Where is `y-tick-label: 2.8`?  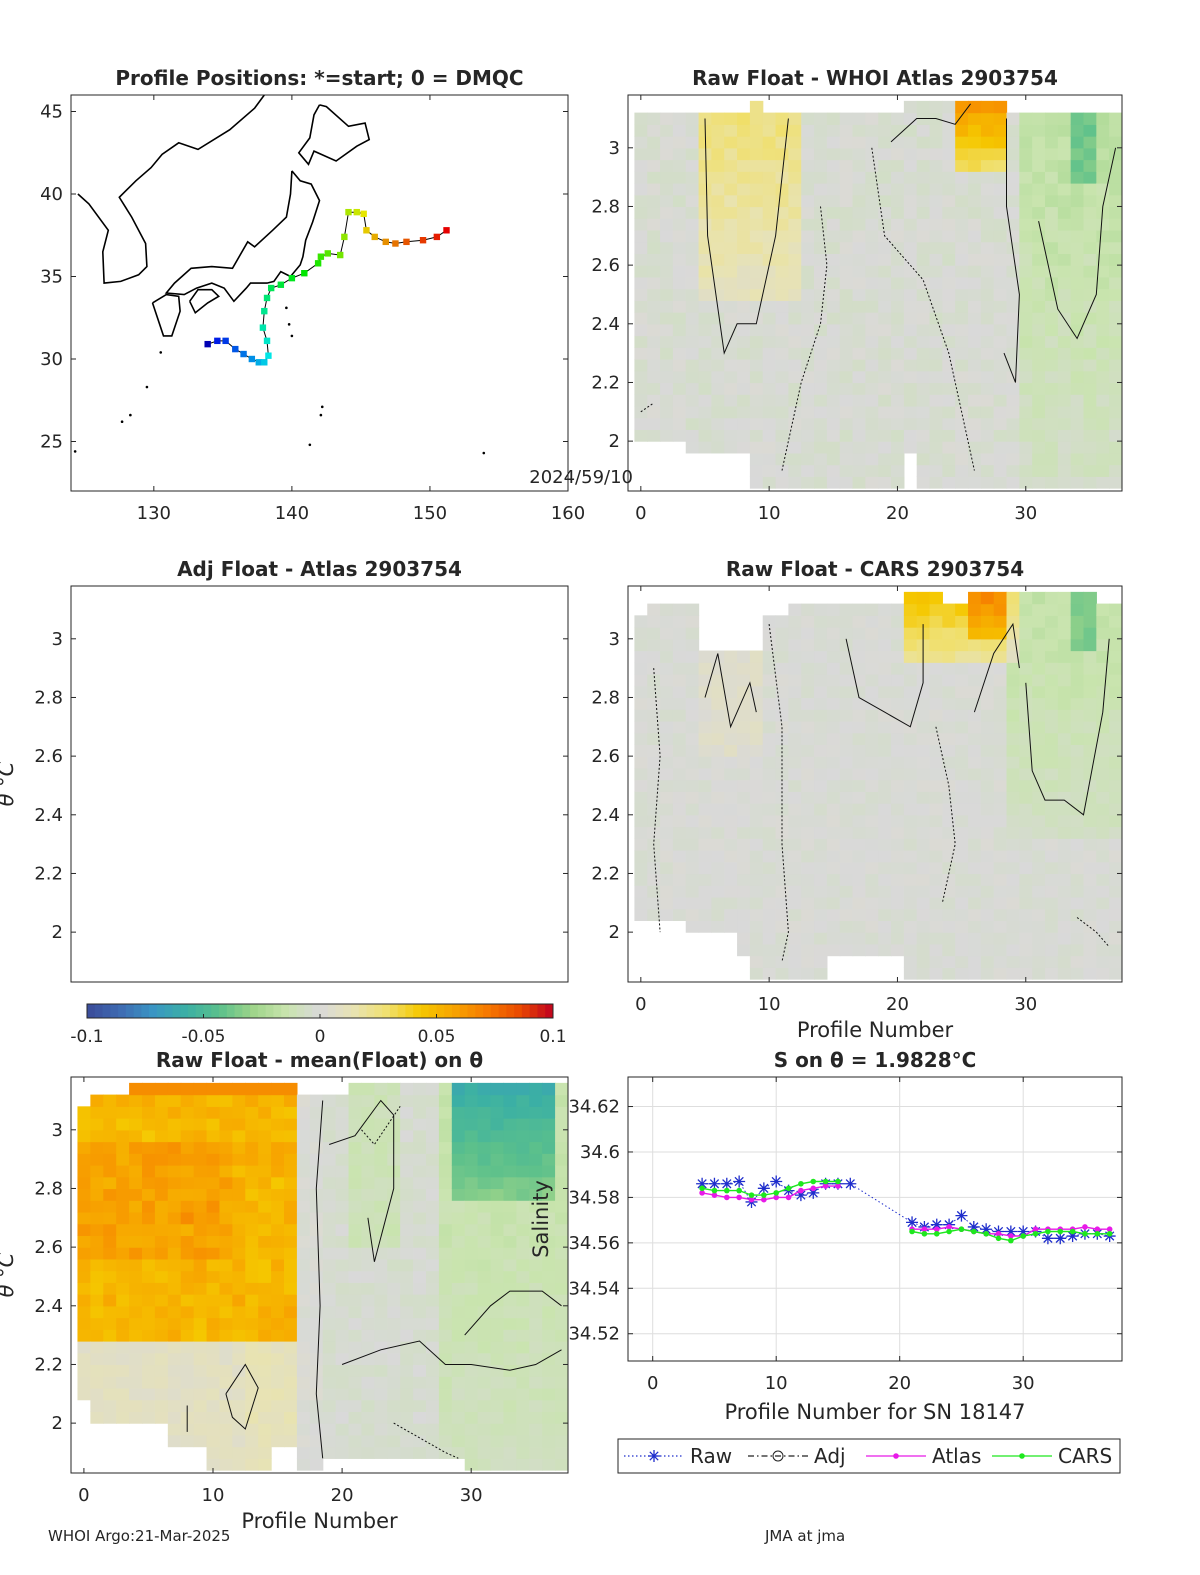 y-tick-label: 2.8 is located at coordinates (48, 697).